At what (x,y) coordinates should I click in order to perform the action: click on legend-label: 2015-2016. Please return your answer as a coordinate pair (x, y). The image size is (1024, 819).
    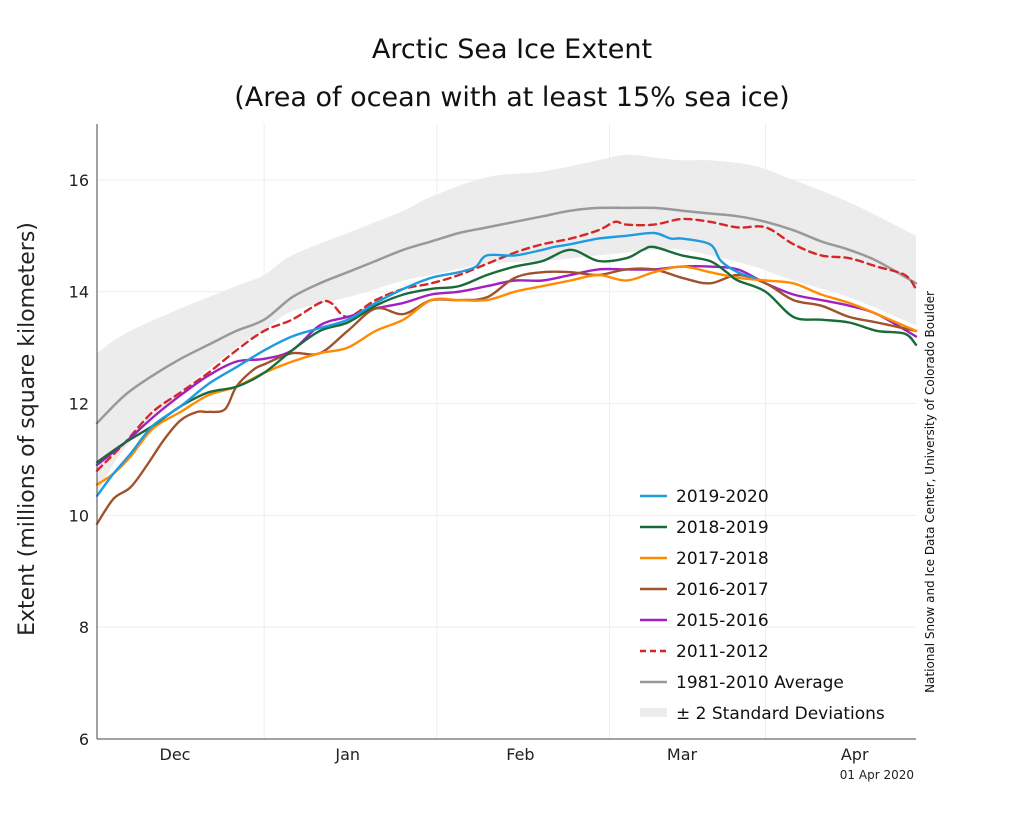
    Looking at the image, I should click on (722, 621).